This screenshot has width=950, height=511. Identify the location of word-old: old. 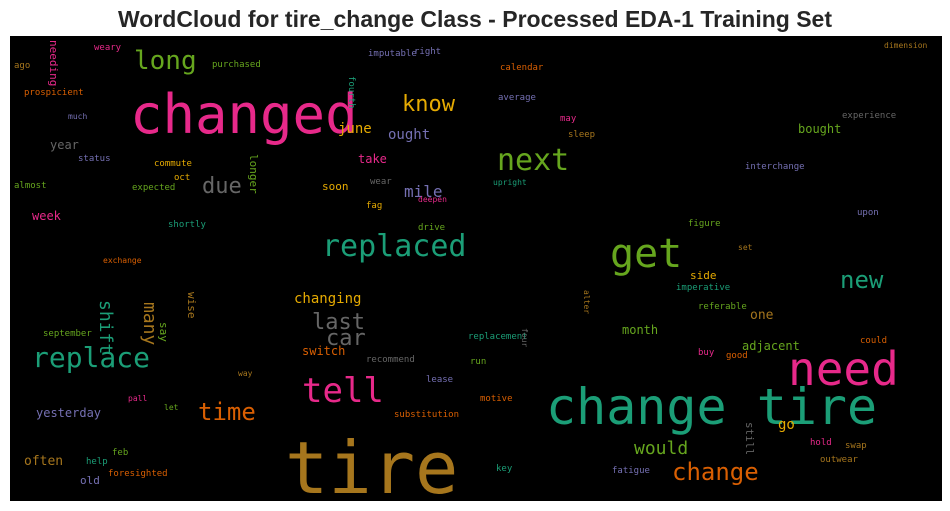
(90, 480).